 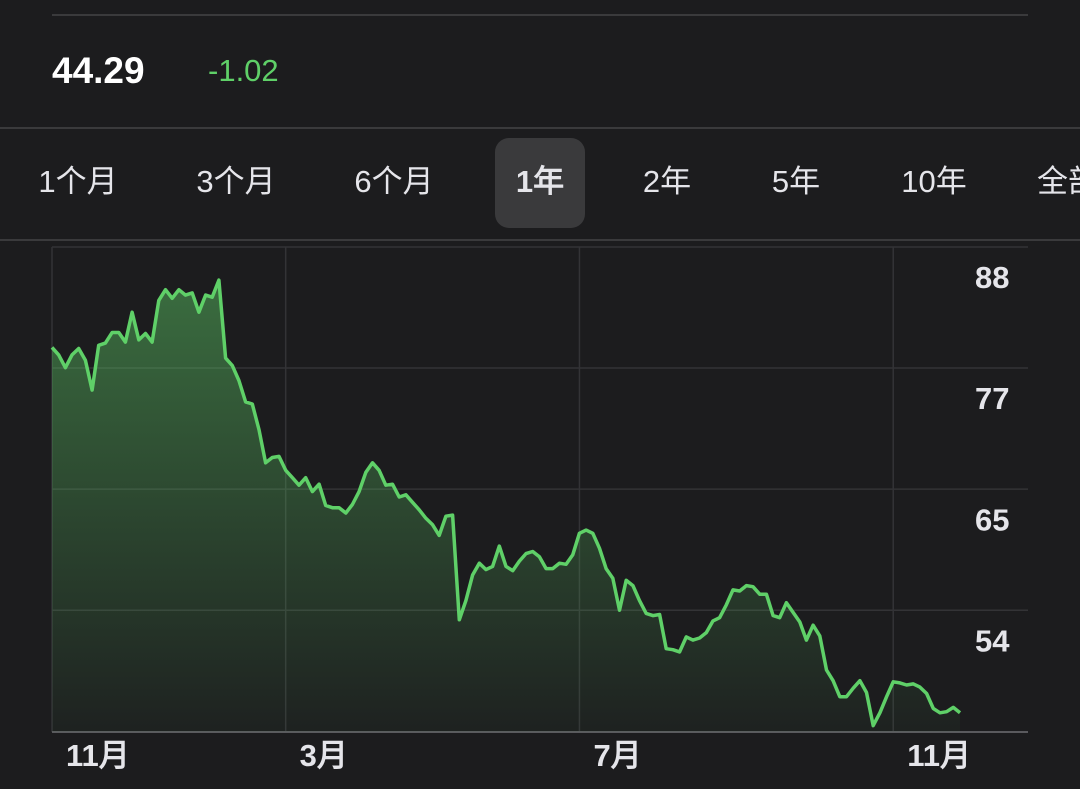 I want to click on y-tick-label: 88, so click(x=992, y=277).